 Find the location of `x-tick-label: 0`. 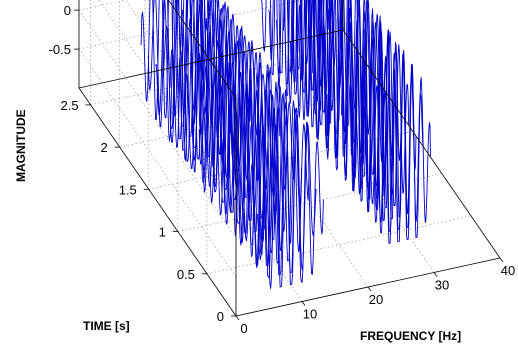

x-tick-label: 0 is located at coordinates (243, 328).